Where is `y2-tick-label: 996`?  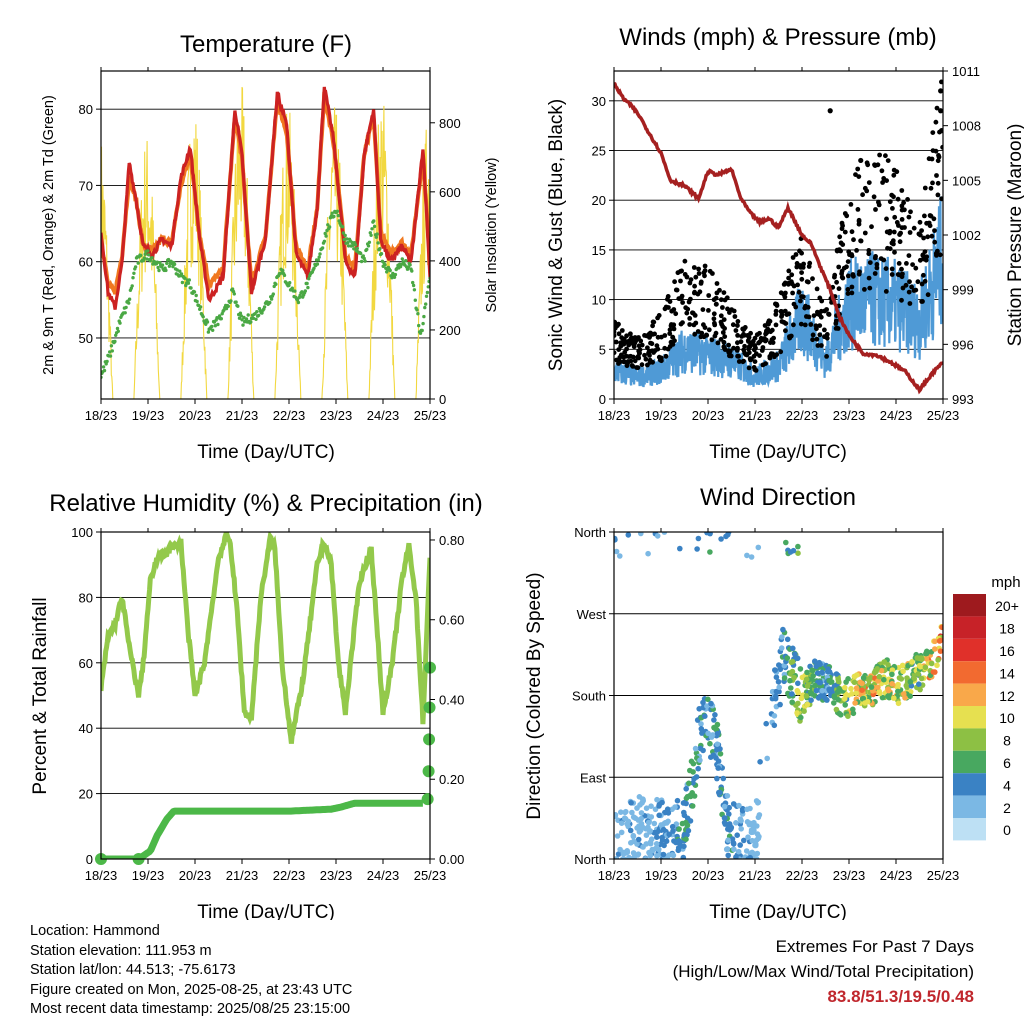 y2-tick-label: 996 is located at coordinates (963, 344).